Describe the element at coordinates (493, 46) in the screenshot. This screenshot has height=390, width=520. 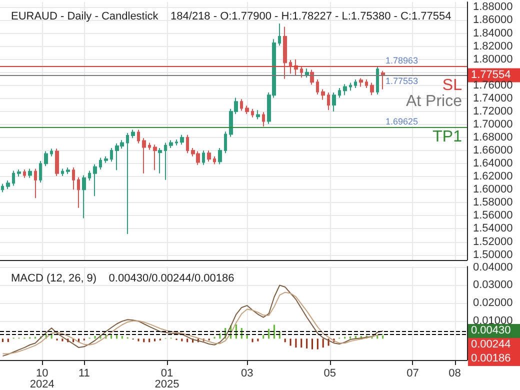
I see `y-tick-label: 1.82000` at that location.